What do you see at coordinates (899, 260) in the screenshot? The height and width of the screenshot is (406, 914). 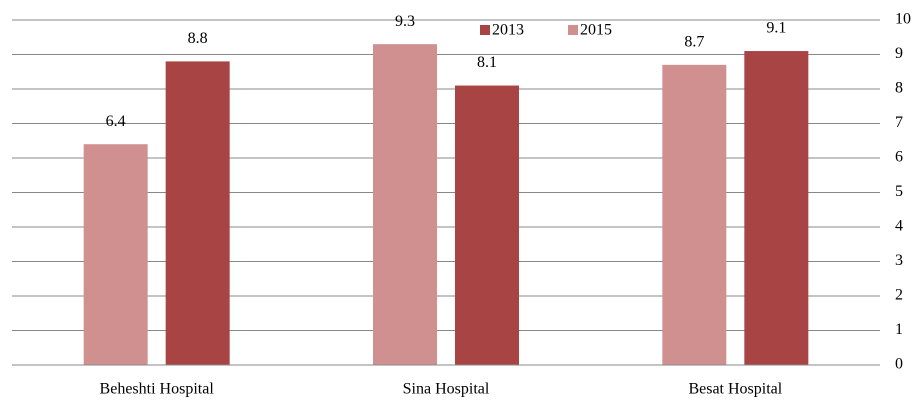 I see `y-tick-label: 3` at bounding box center [899, 260].